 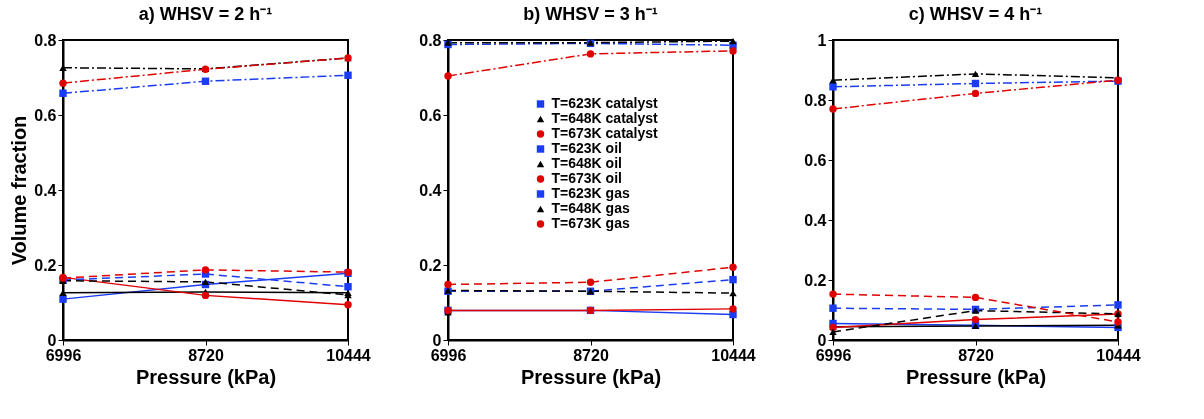 What do you see at coordinates (975, 14) in the screenshot?
I see `chart-title: c) WHSV = 4 h⁻¹` at bounding box center [975, 14].